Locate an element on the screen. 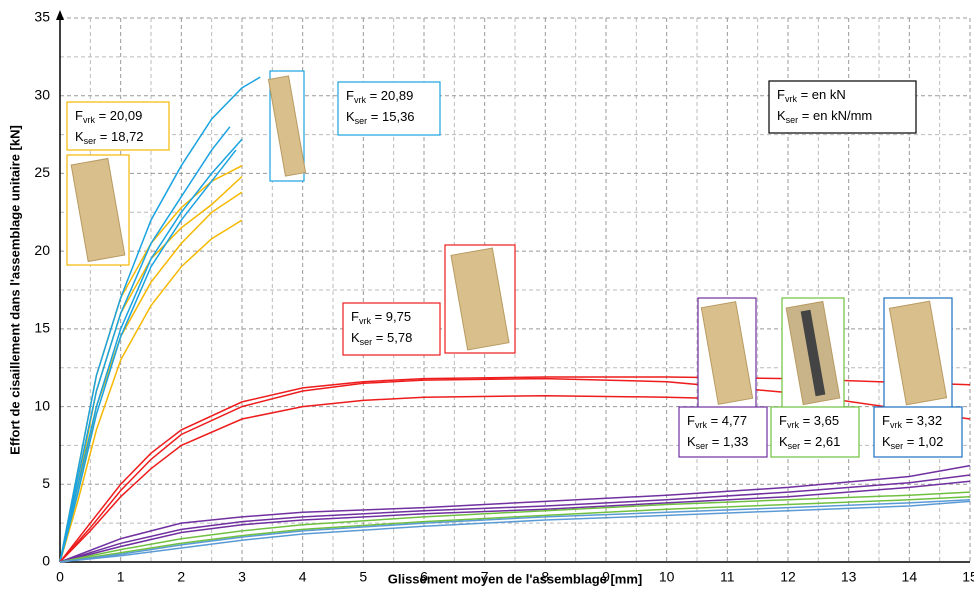 This screenshot has width=974, height=590. annotation-value: = 3,32 is located at coordinates (922, 420).